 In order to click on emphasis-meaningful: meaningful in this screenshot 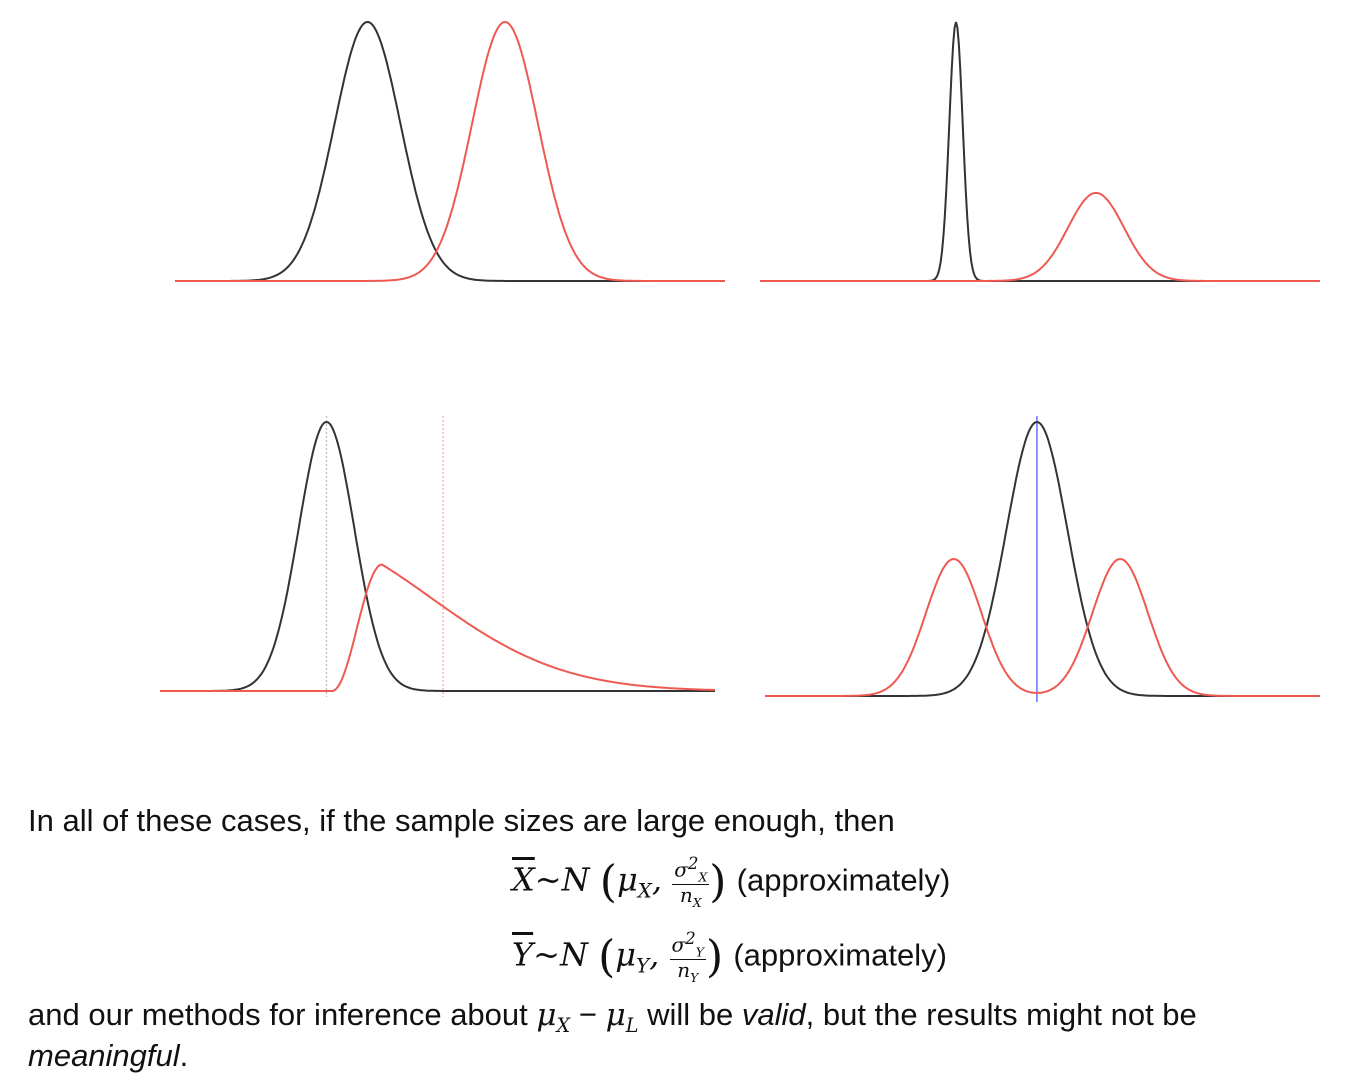, I will do `click(104, 1056)`.